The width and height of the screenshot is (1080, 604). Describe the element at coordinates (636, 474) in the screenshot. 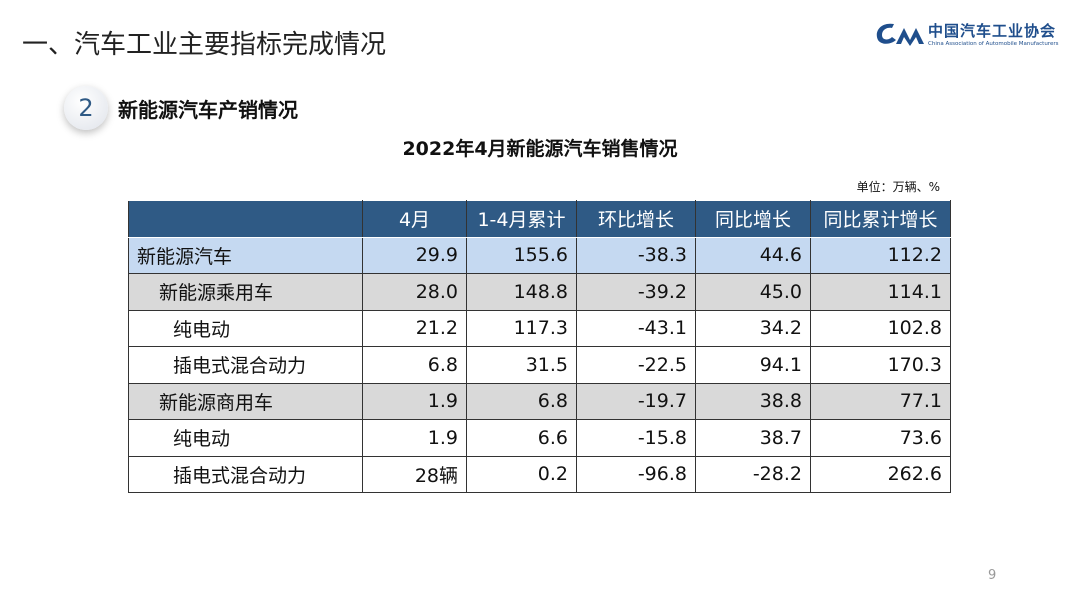

I see `table-cell: -96.8` at that location.